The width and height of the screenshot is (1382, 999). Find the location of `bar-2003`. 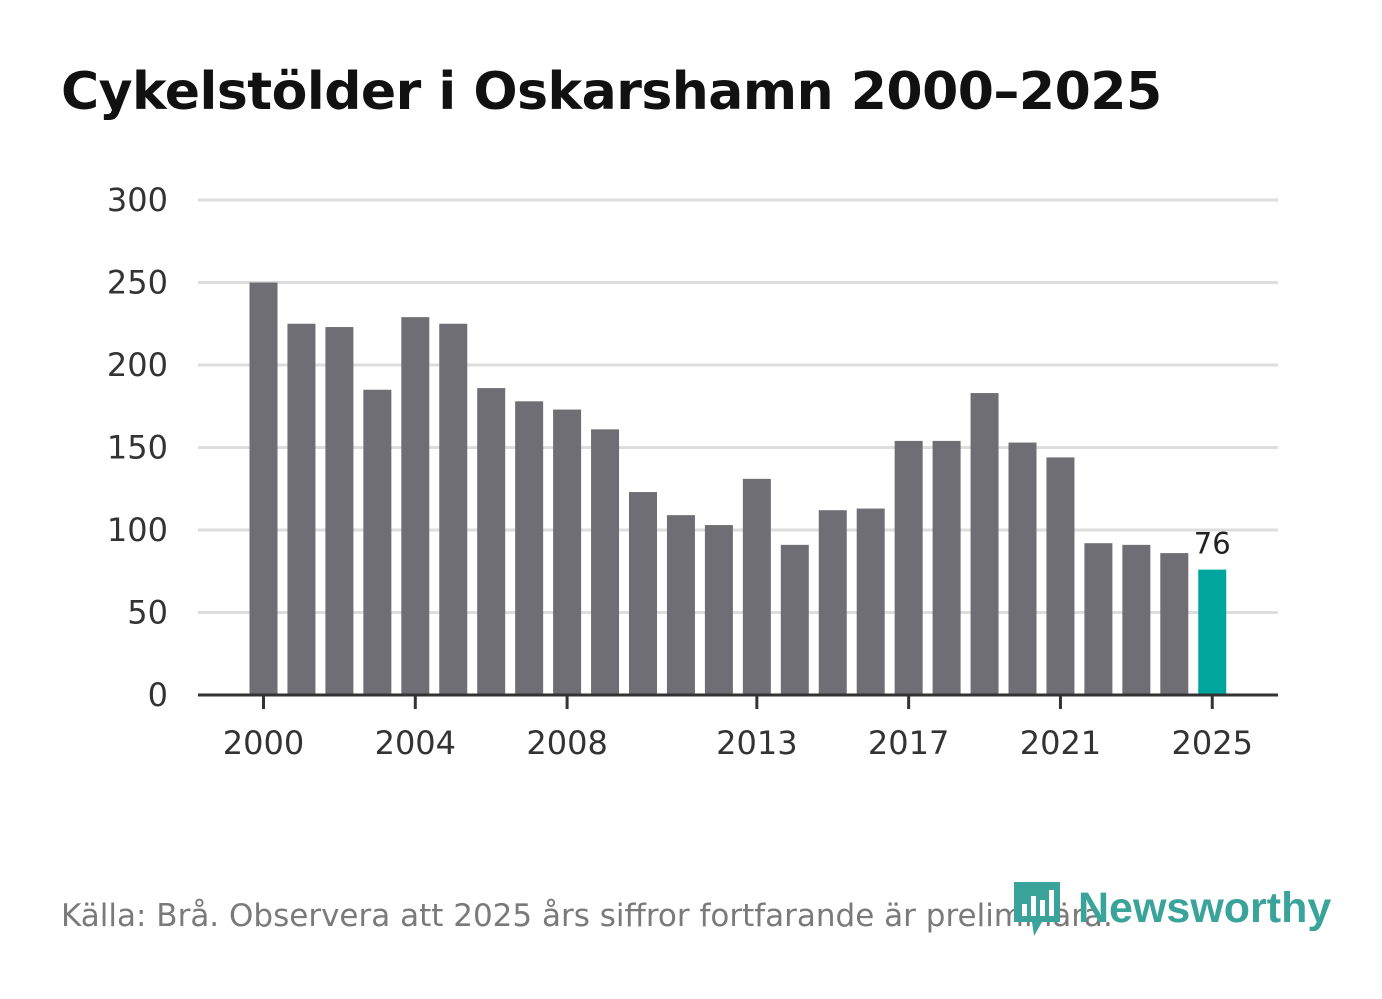

bar-2003 is located at coordinates (377, 542).